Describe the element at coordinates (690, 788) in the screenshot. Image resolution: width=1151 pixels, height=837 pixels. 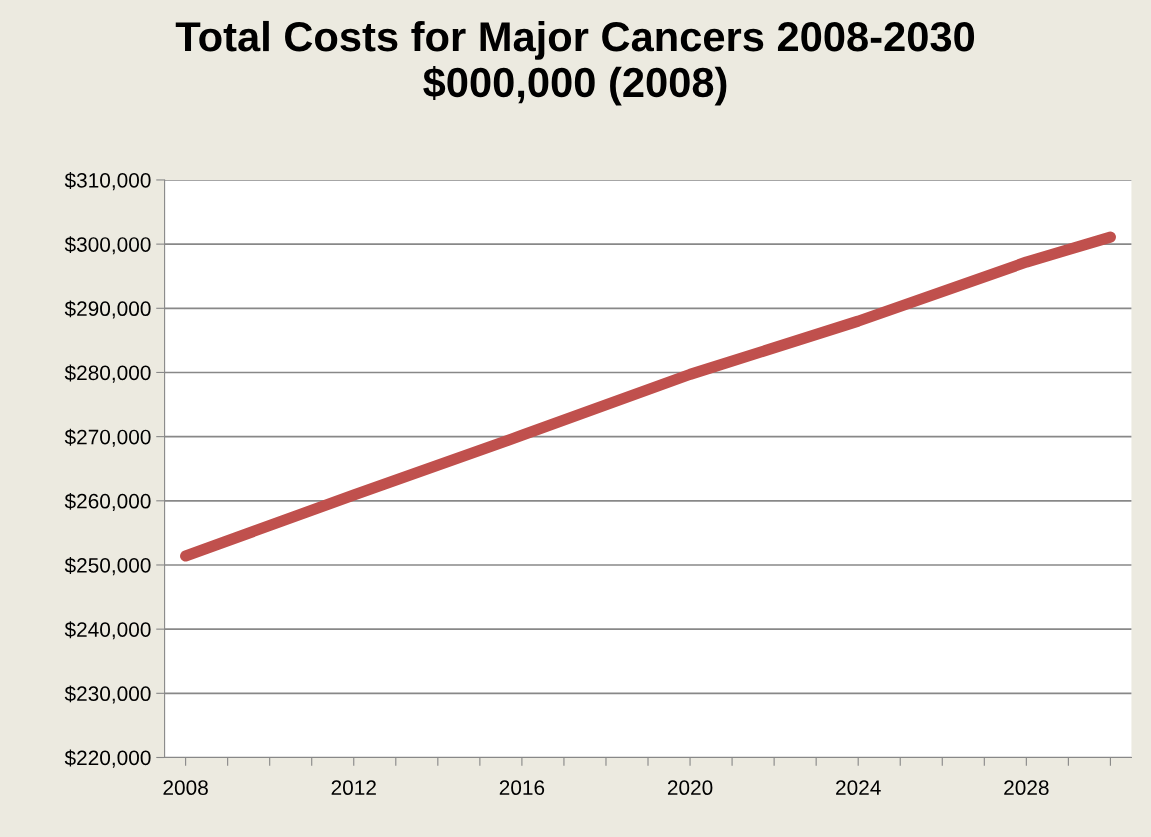
I see `x-tick-label: 2020` at that location.